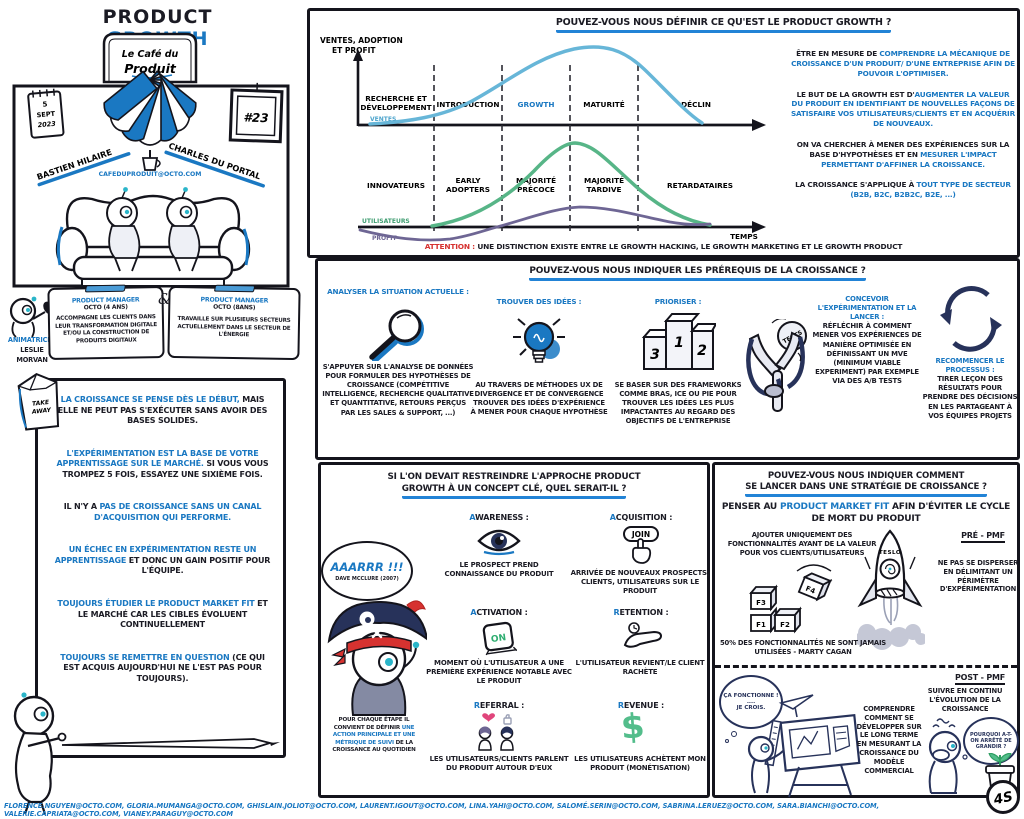 The height and width of the screenshot is (819, 1024). I want to click on podcast-email: CAFEDUPRODUIT@OCTO.COM, so click(150, 174).